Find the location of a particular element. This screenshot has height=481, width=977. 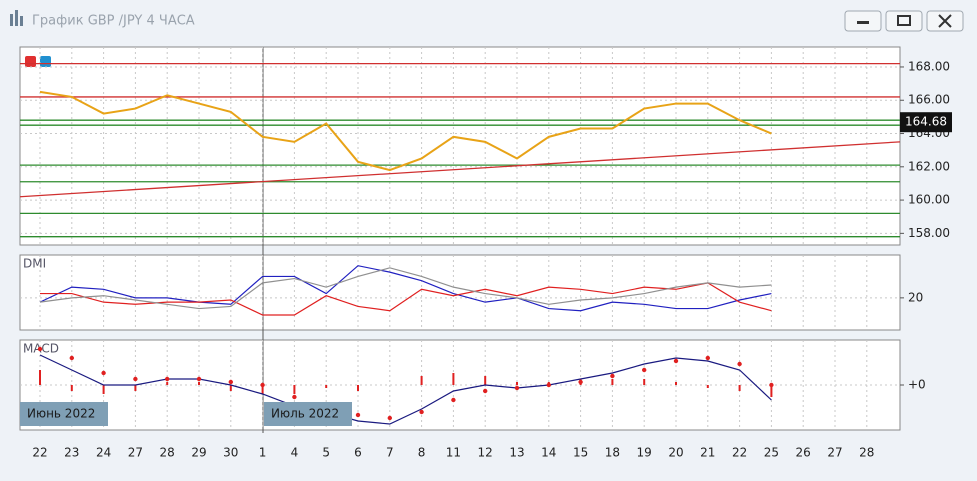

x-tick-label: 6 is located at coordinates (358, 453).